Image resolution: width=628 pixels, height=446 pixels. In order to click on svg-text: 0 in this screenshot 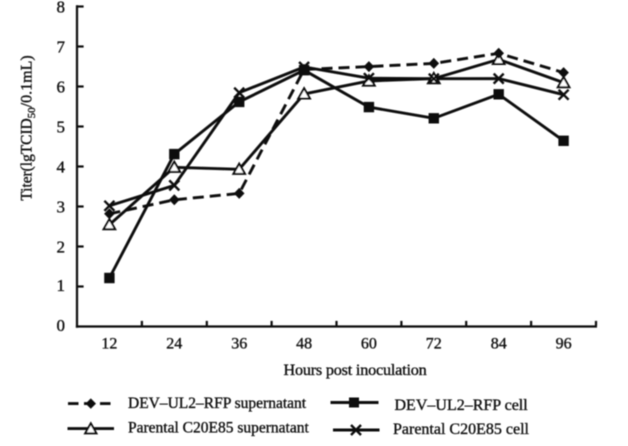, I will do `click(61, 325)`.